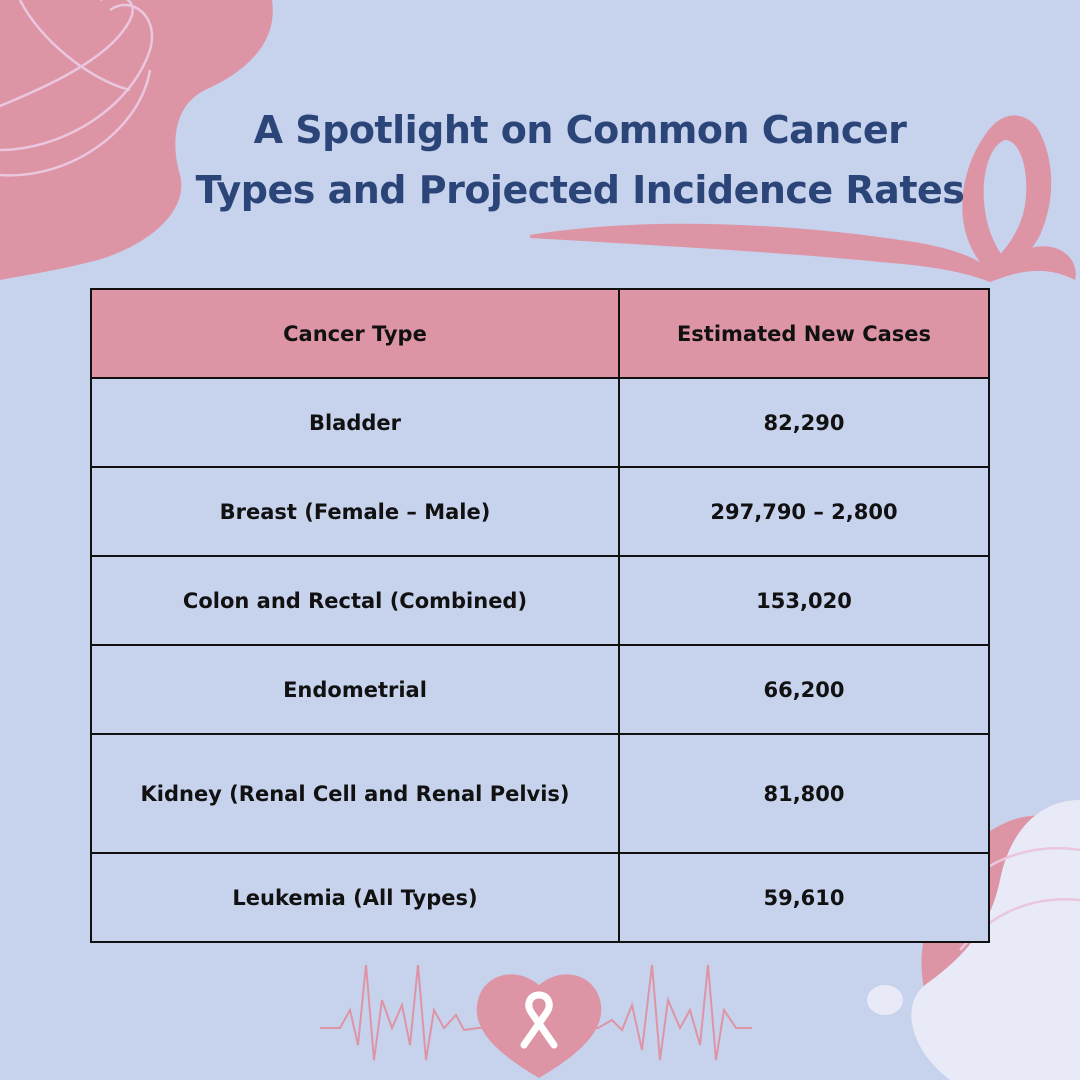  What do you see at coordinates (355, 511) in the screenshot?
I see `cancer-type-cell: Breast (Female – Male)` at bounding box center [355, 511].